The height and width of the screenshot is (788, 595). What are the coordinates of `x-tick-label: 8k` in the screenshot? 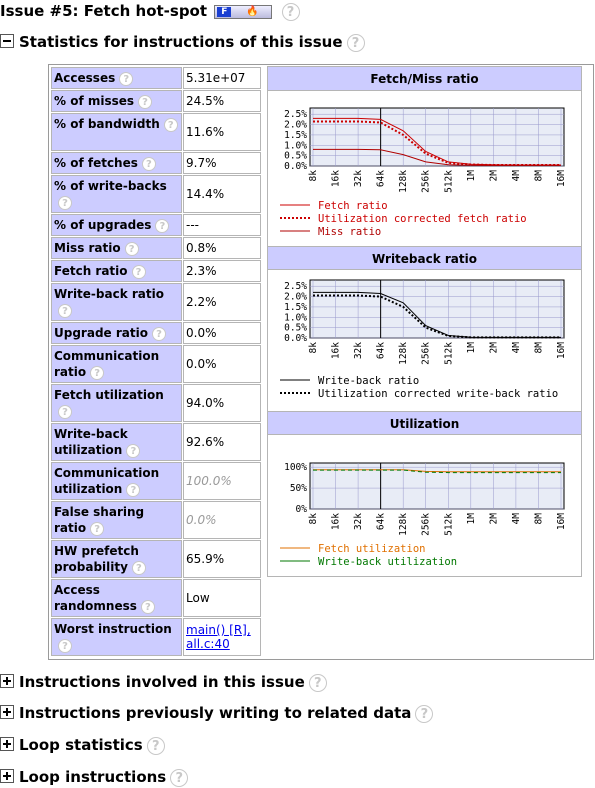 It's located at (313, 519).